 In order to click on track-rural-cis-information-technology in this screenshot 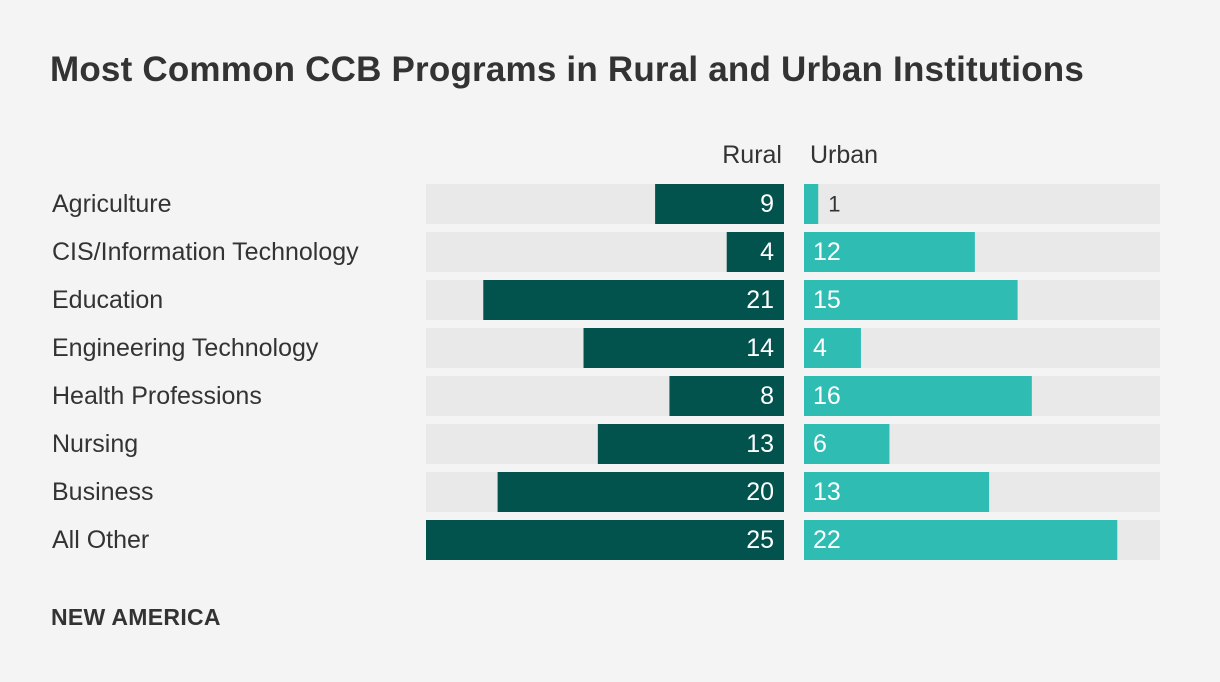, I will do `click(605, 252)`.